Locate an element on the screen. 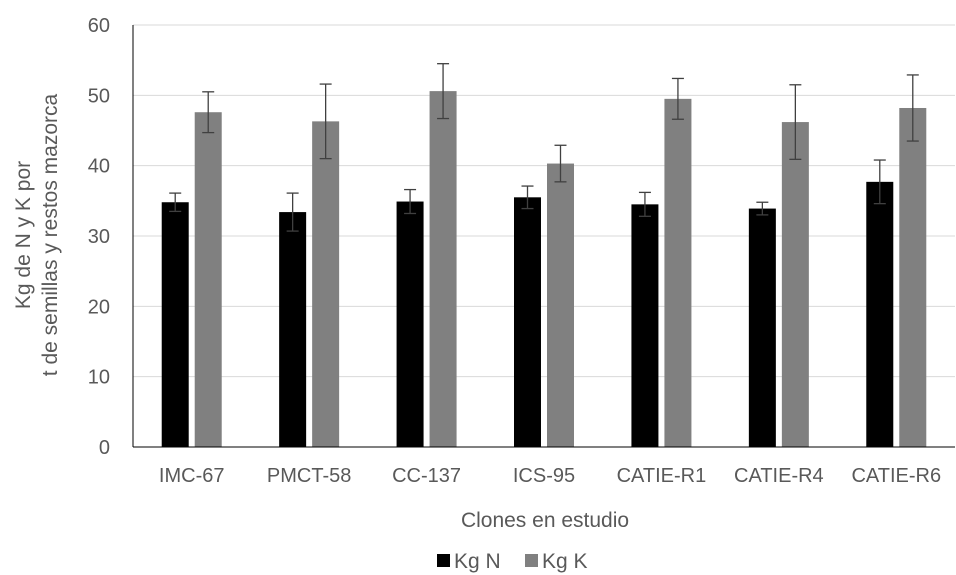  x-tick-label: IMC-67 is located at coordinates (192, 476).